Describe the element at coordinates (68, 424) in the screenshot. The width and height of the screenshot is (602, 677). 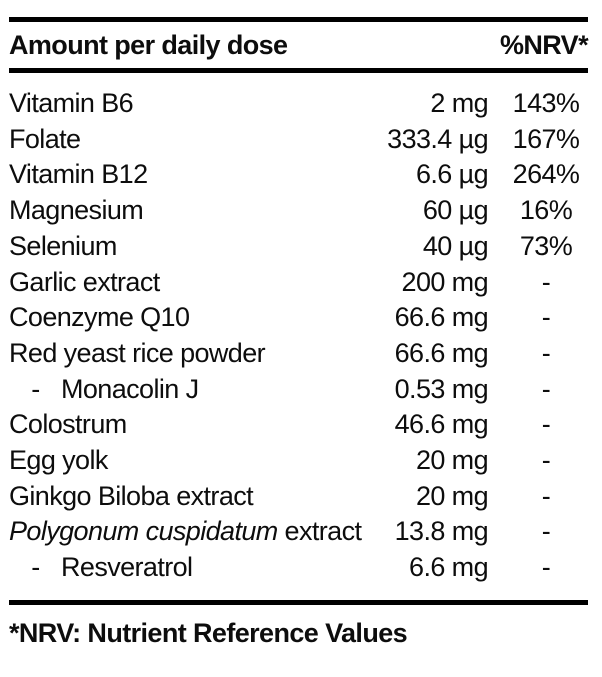
I see `ingredient-name: Colostrum` at that location.